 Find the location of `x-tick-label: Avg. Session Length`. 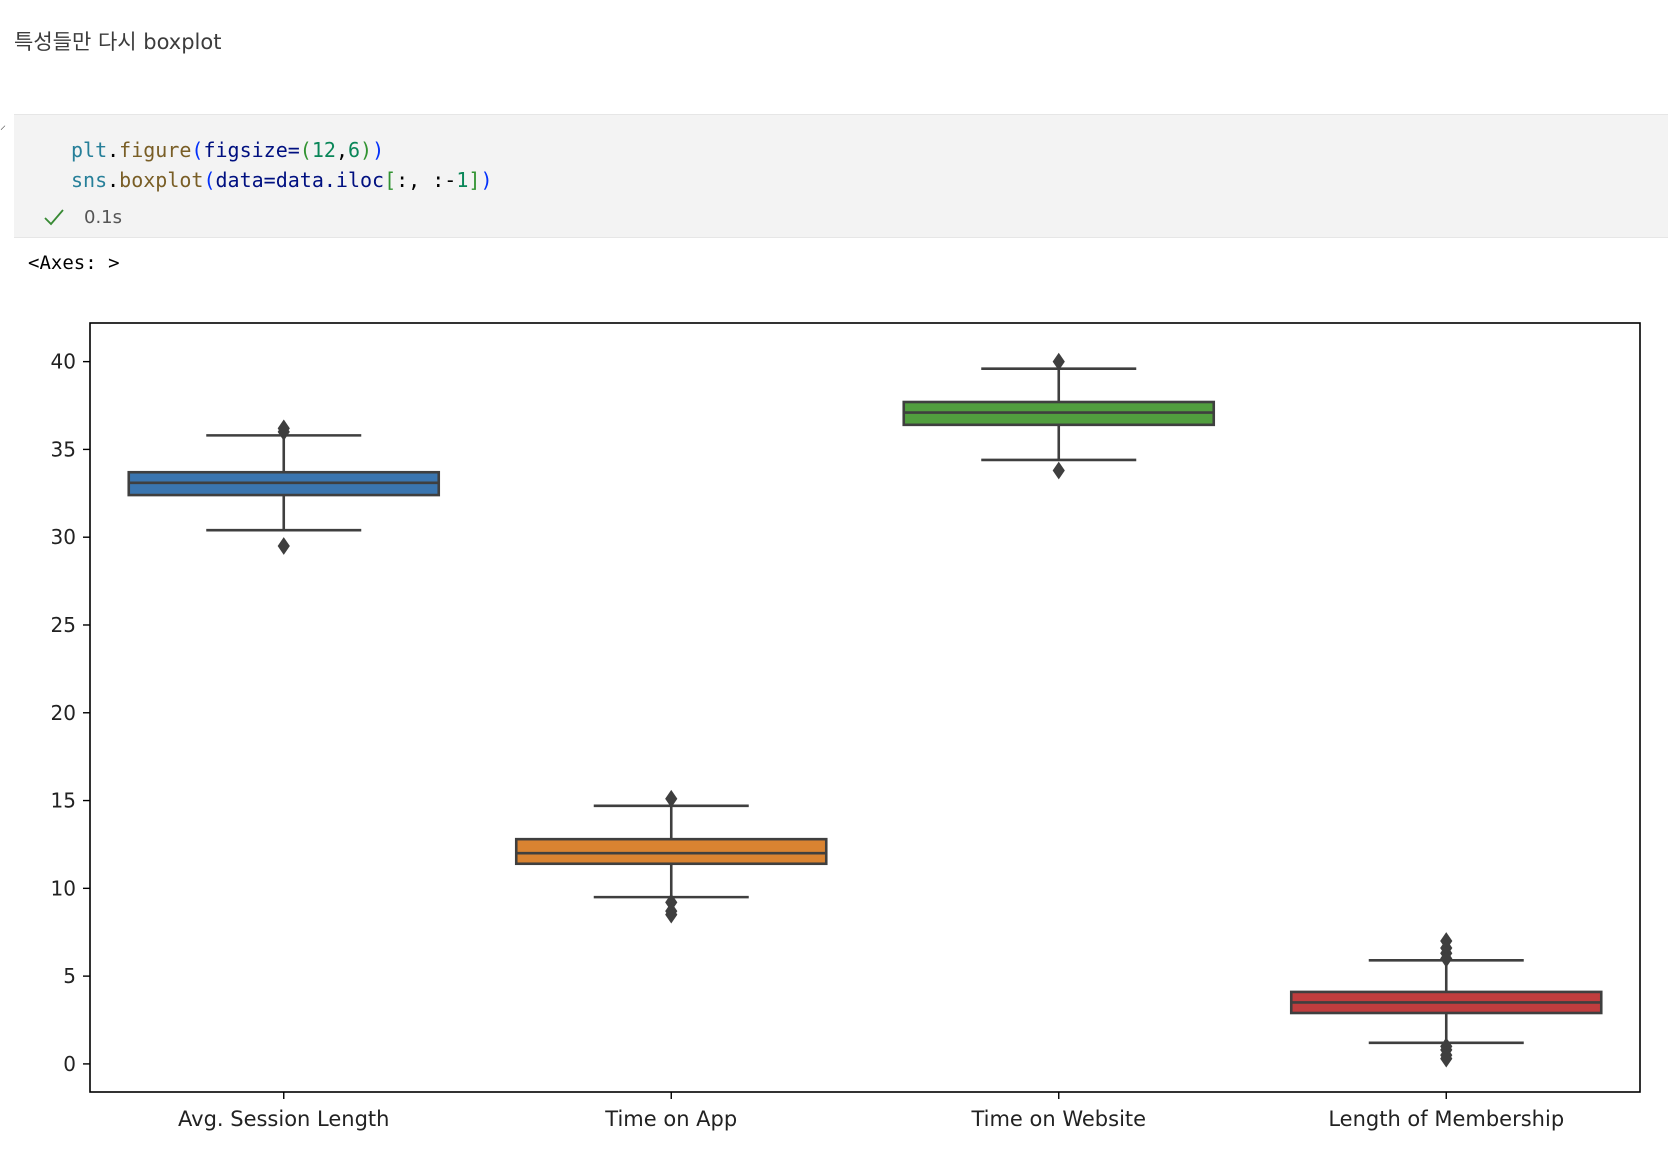

x-tick-label: Avg. Session Length is located at coordinates (283, 1119).